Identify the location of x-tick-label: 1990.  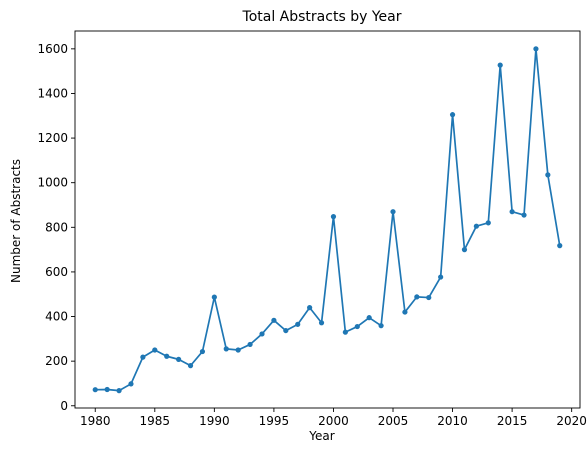
(214, 421).